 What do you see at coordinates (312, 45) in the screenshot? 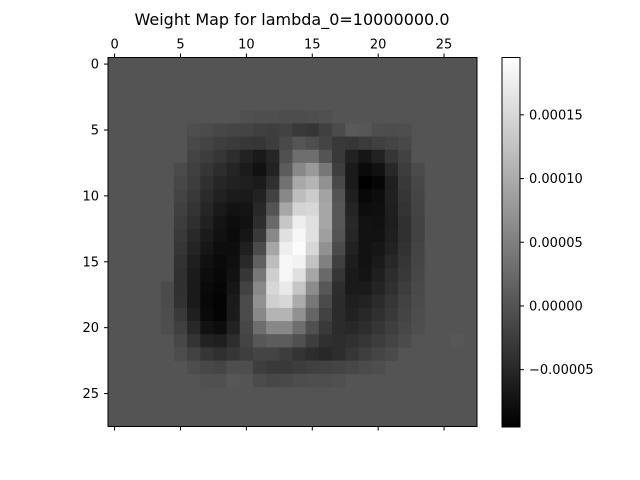
I see `x-tick-label: 15` at bounding box center [312, 45].